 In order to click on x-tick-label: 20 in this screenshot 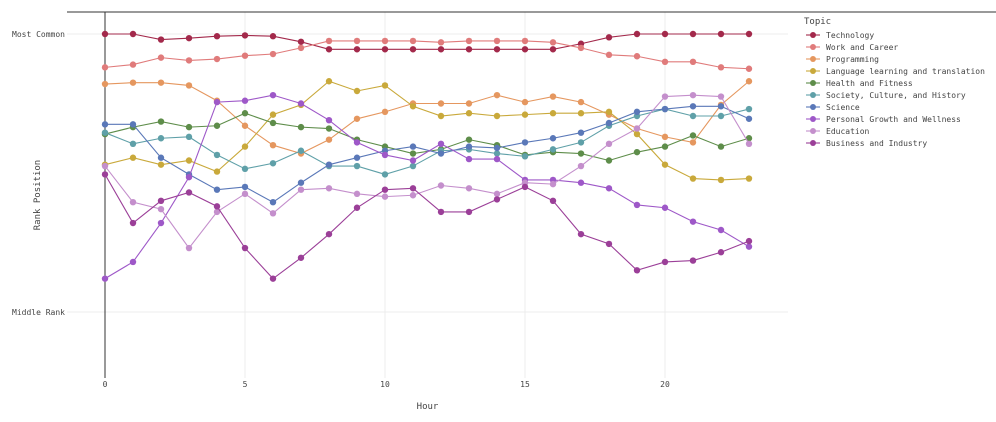, I will do `click(665, 384)`.